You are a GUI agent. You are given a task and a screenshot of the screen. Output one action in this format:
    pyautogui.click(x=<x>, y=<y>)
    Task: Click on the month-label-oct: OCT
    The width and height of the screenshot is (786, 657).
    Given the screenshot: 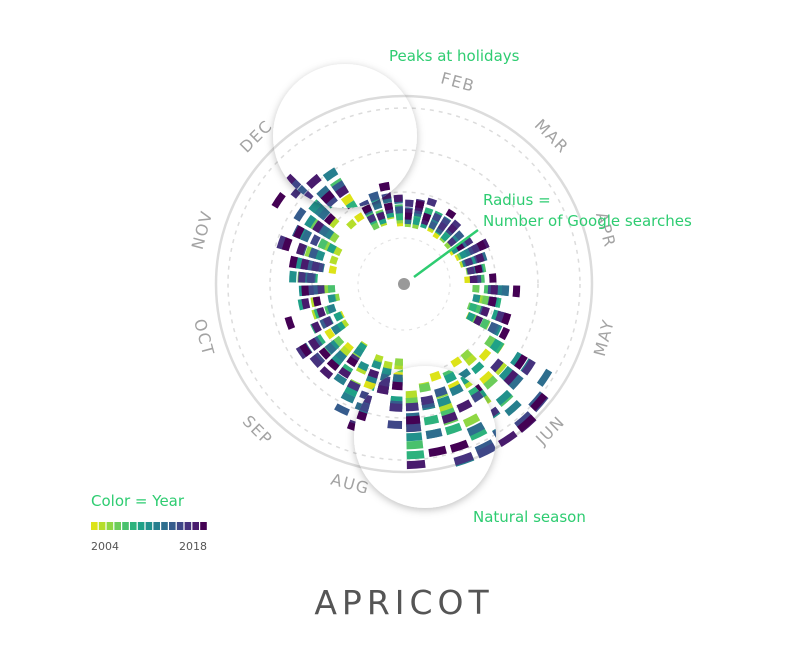 What is the action you would take?
    pyautogui.click(x=204, y=338)
    